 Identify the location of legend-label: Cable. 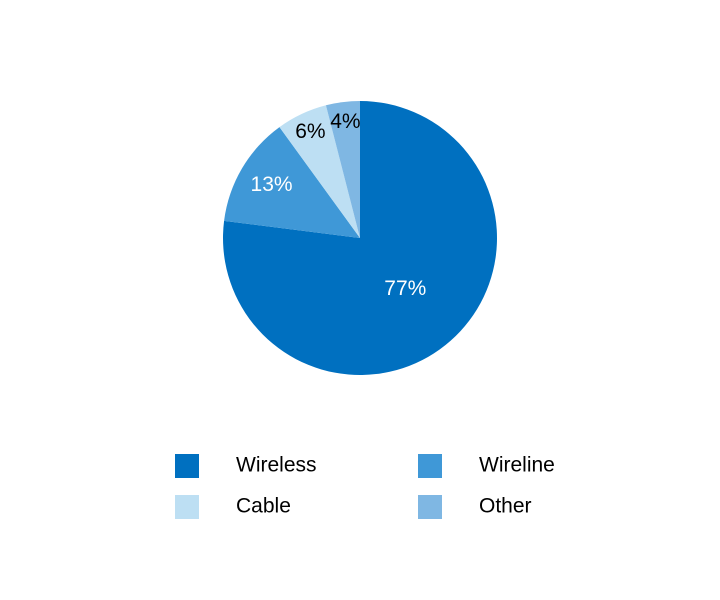
(263, 506).